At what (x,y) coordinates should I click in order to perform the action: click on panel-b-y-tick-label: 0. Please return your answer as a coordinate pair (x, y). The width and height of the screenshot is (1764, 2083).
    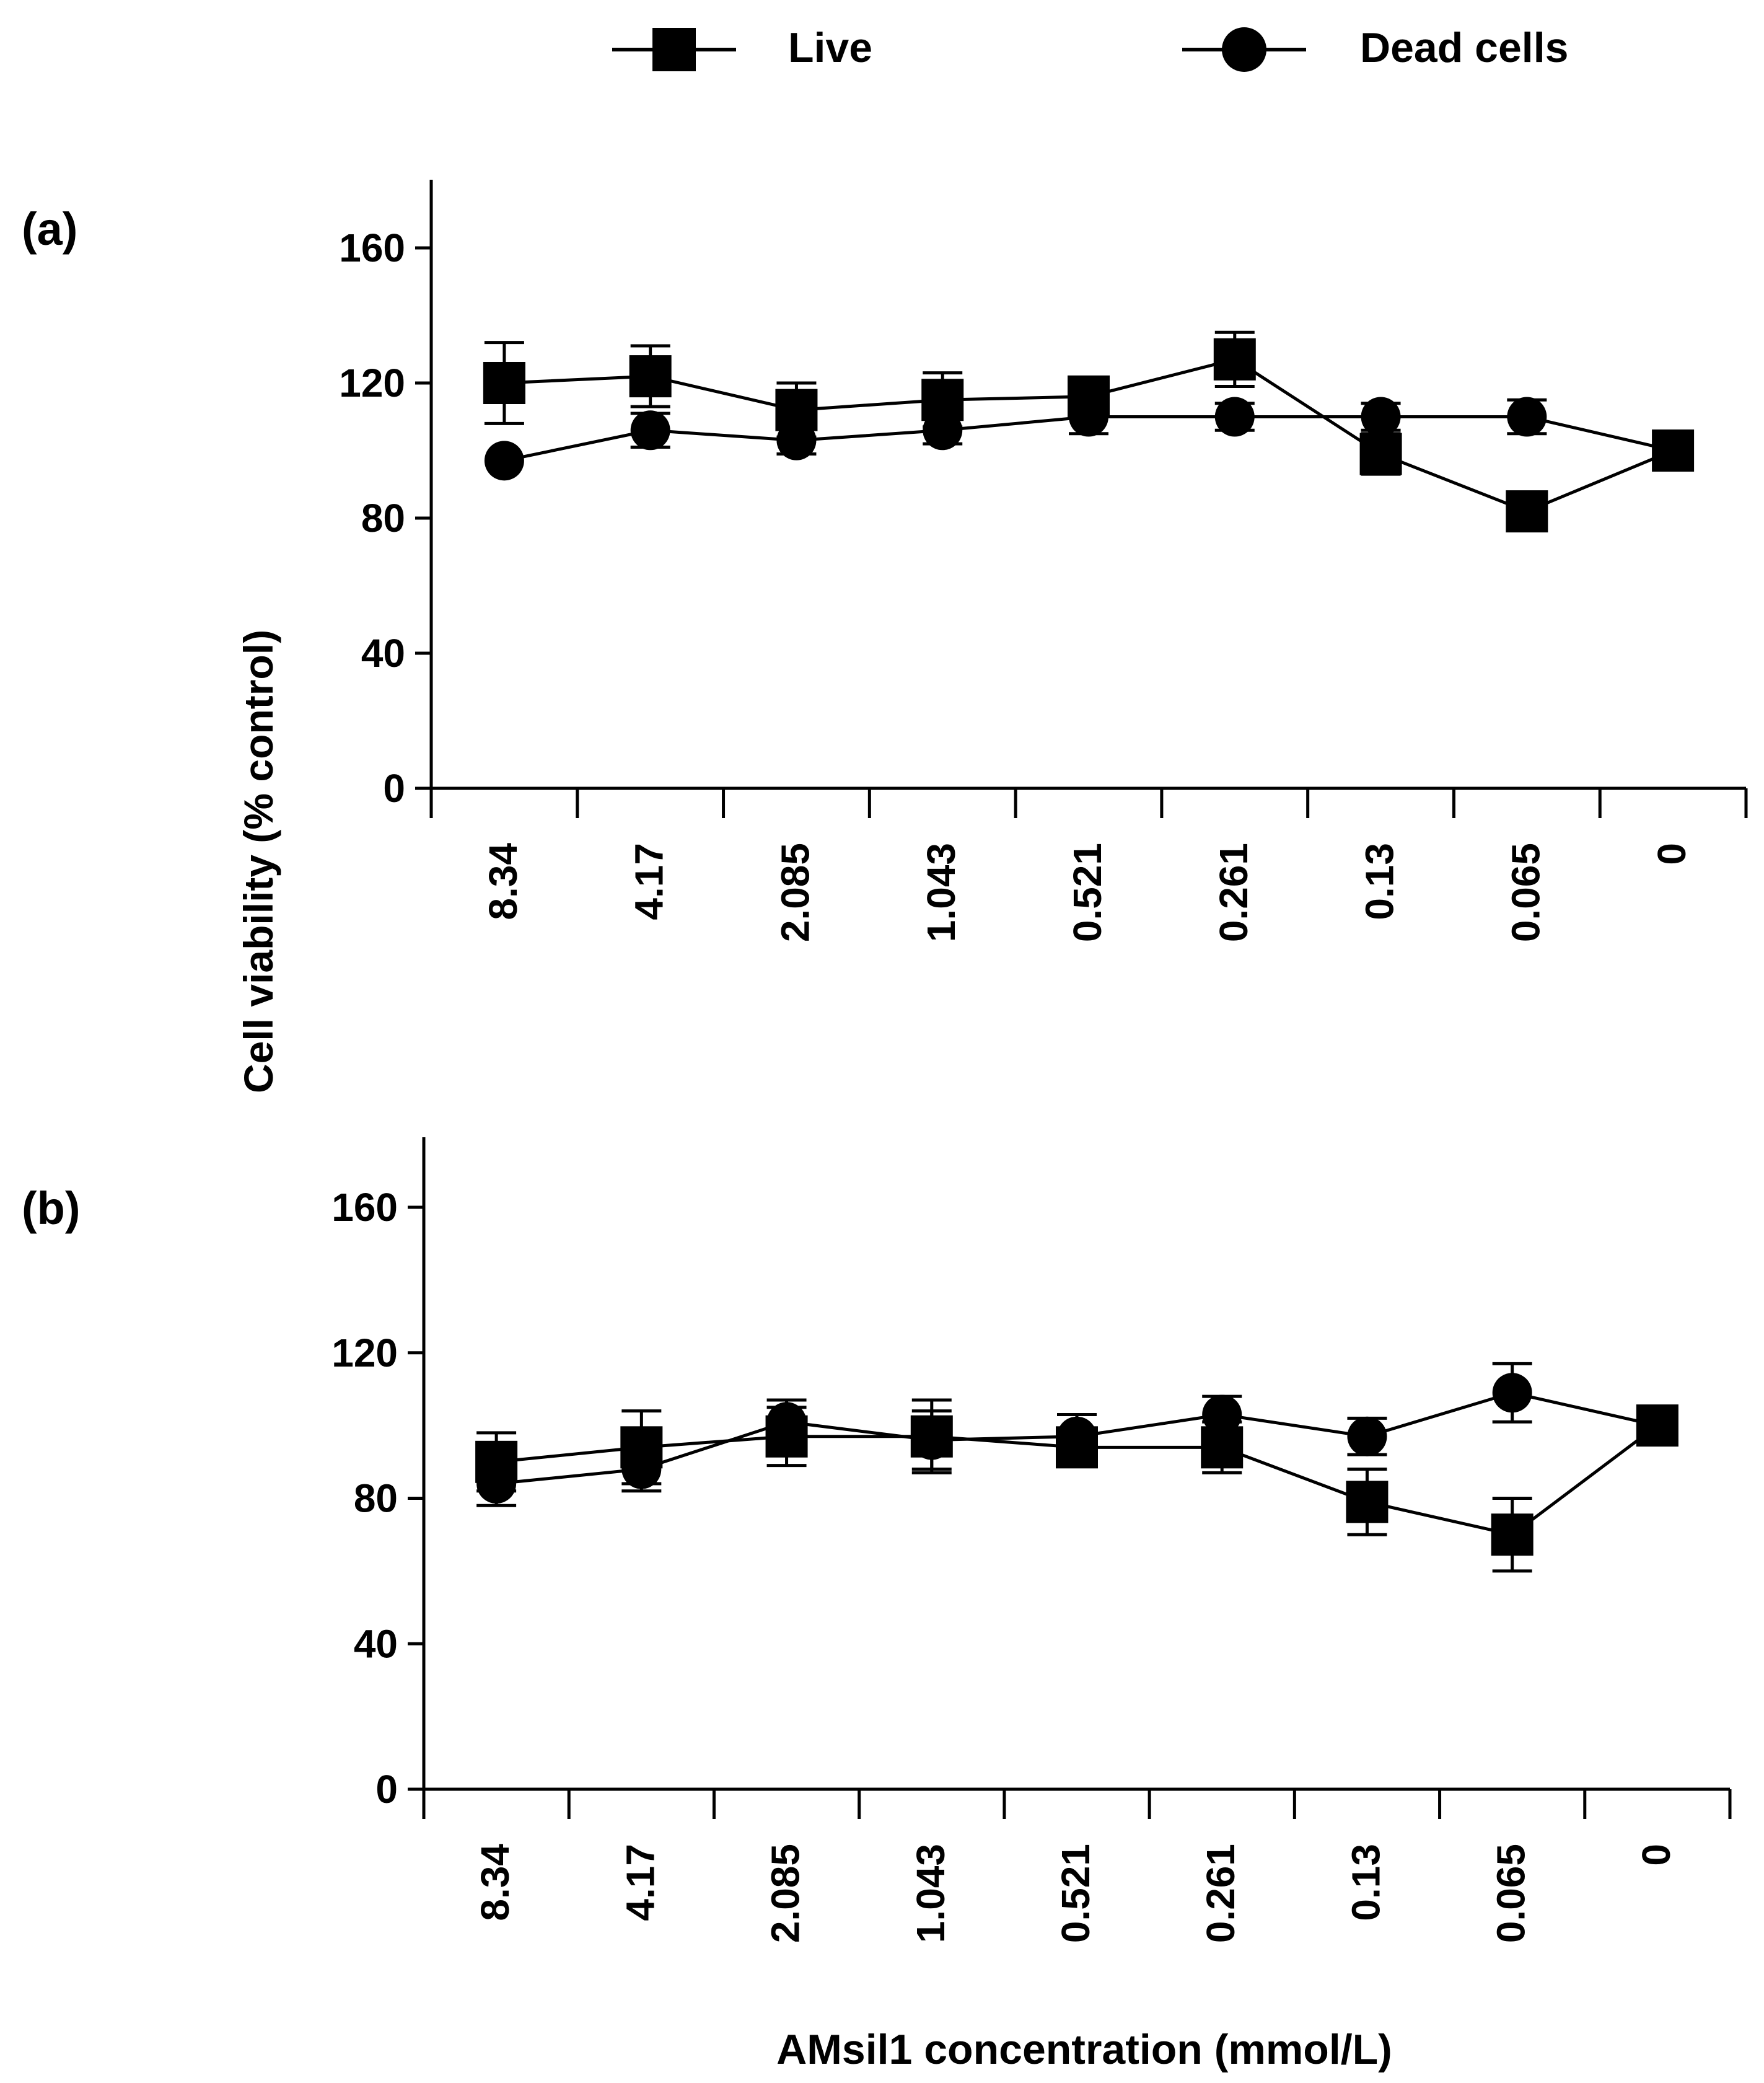
    Looking at the image, I should click on (386, 1790).